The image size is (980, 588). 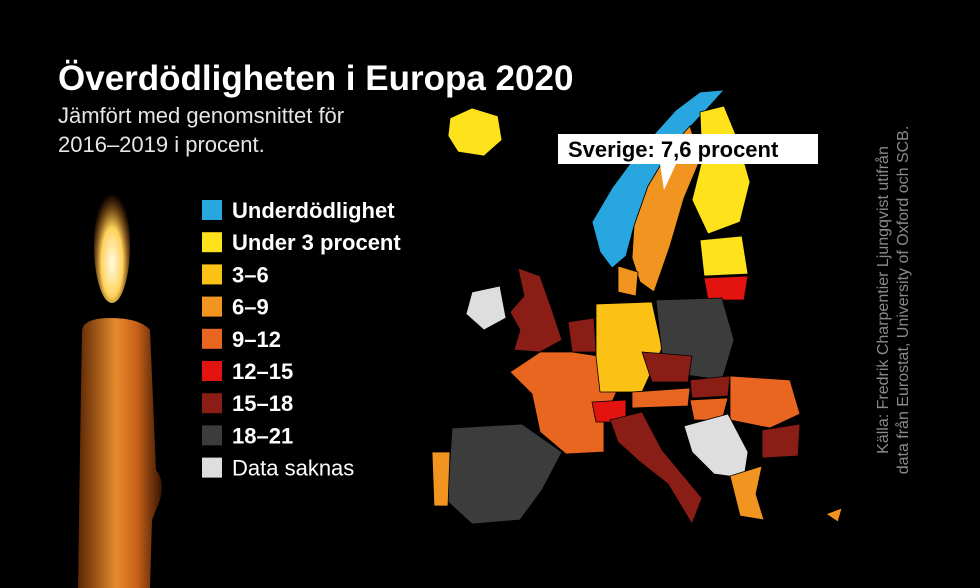 I want to click on legend-label: 12–15, so click(x=262, y=371).